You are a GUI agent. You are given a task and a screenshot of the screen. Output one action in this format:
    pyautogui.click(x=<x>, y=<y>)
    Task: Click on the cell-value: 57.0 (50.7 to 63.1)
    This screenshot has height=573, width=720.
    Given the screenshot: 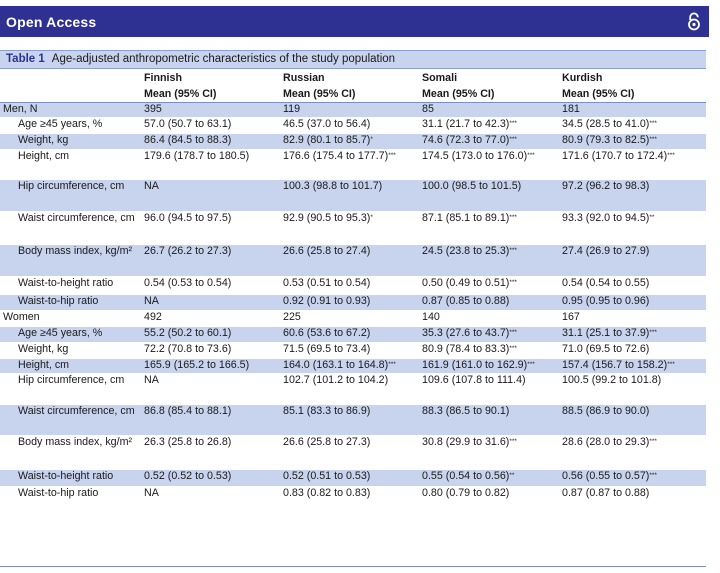 What is the action you would take?
    pyautogui.click(x=188, y=124)
    